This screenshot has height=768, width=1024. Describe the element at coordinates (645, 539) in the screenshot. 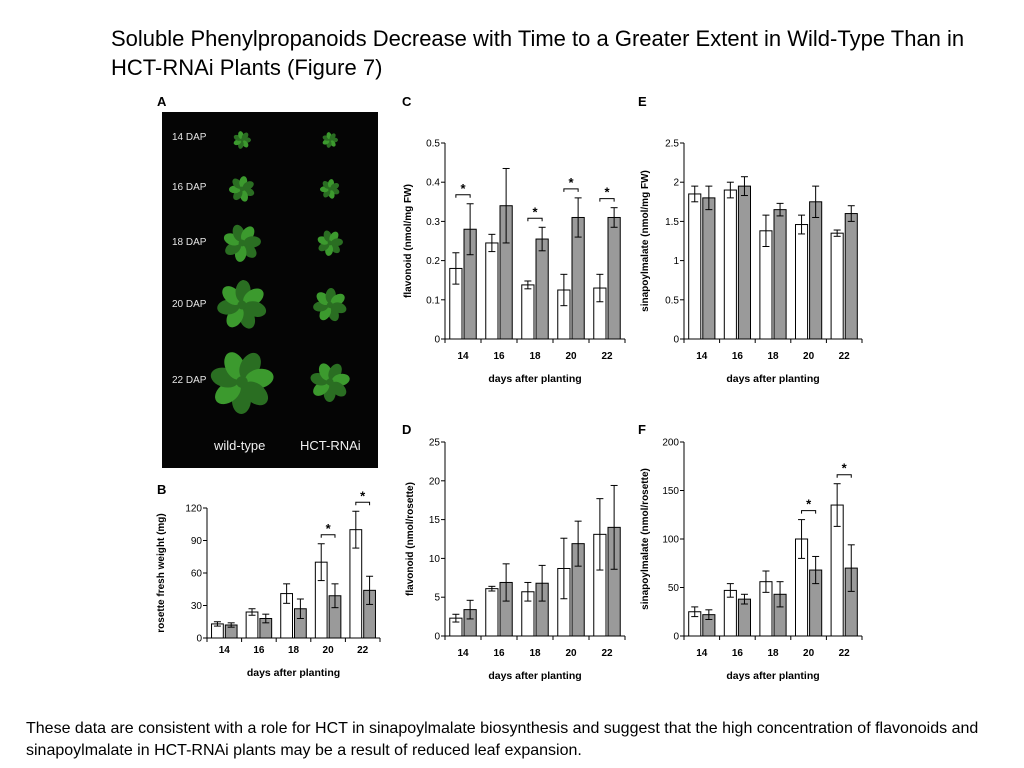

I see `y-axis-label: sinapoylmalate (nmol/rosette)` at that location.